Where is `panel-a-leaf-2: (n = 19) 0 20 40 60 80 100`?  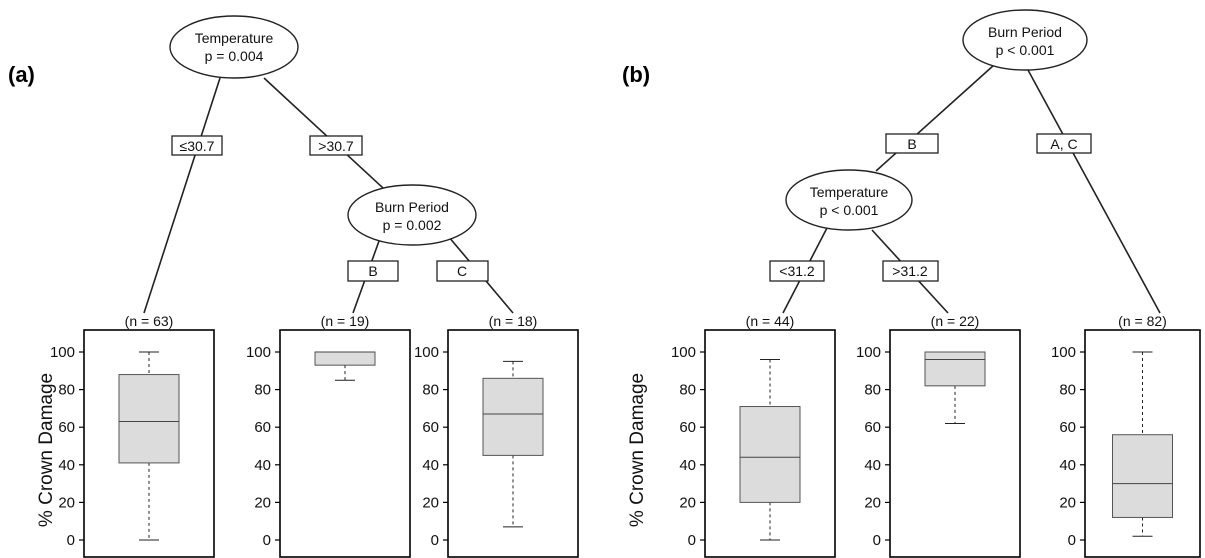
panel-a-leaf-2: (n = 19) 0 20 40 60 80 100 is located at coordinates (328, 435).